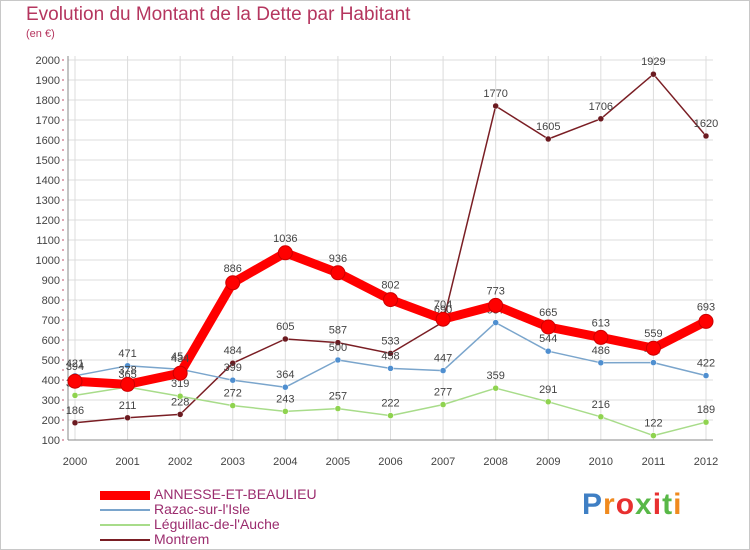 The height and width of the screenshot is (550, 750). I want to click on y-tick-label: 1200, so click(48, 221).